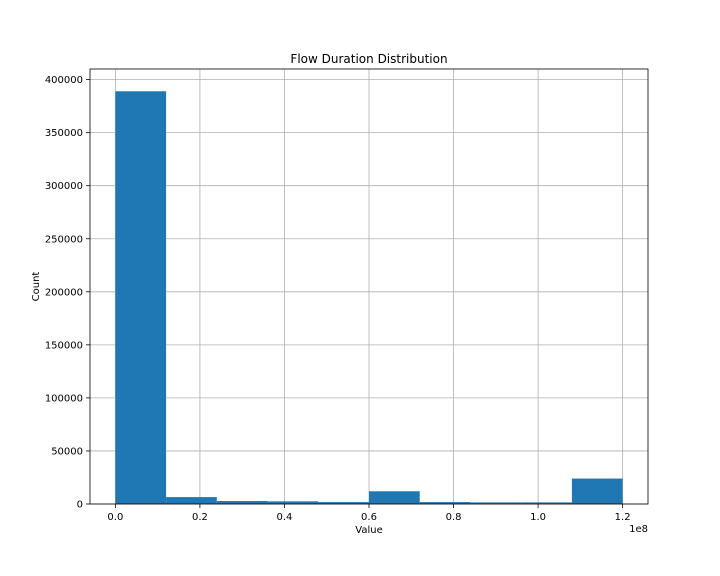  I want to click on y-tick-label: 300000, so click(64, 186).